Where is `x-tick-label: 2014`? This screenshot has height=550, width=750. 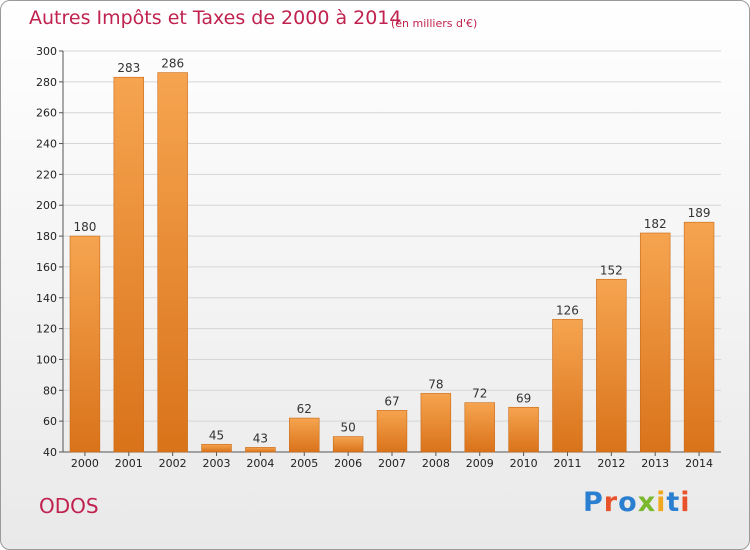 x-tick-label: 2014 is located at coordinates (699, 463).